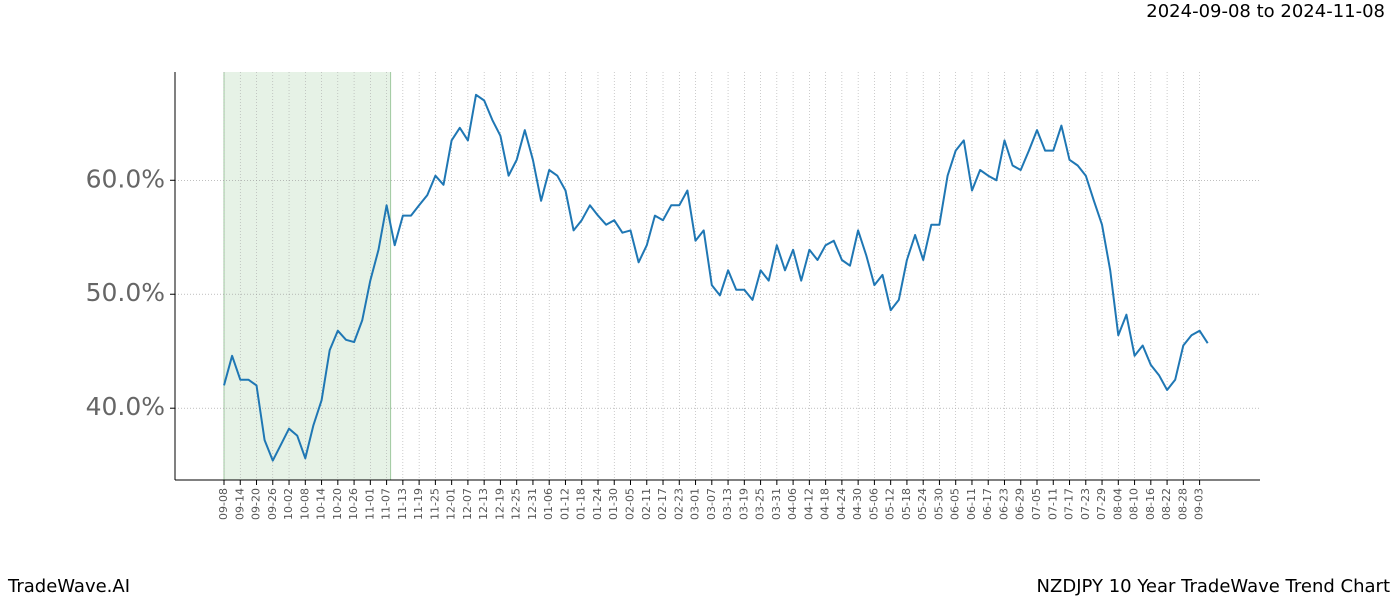  What do you see at coordinates (483, 504) in the screenshot?
I see `x-tick-label: 12-13` at bounding box center [483, 504].